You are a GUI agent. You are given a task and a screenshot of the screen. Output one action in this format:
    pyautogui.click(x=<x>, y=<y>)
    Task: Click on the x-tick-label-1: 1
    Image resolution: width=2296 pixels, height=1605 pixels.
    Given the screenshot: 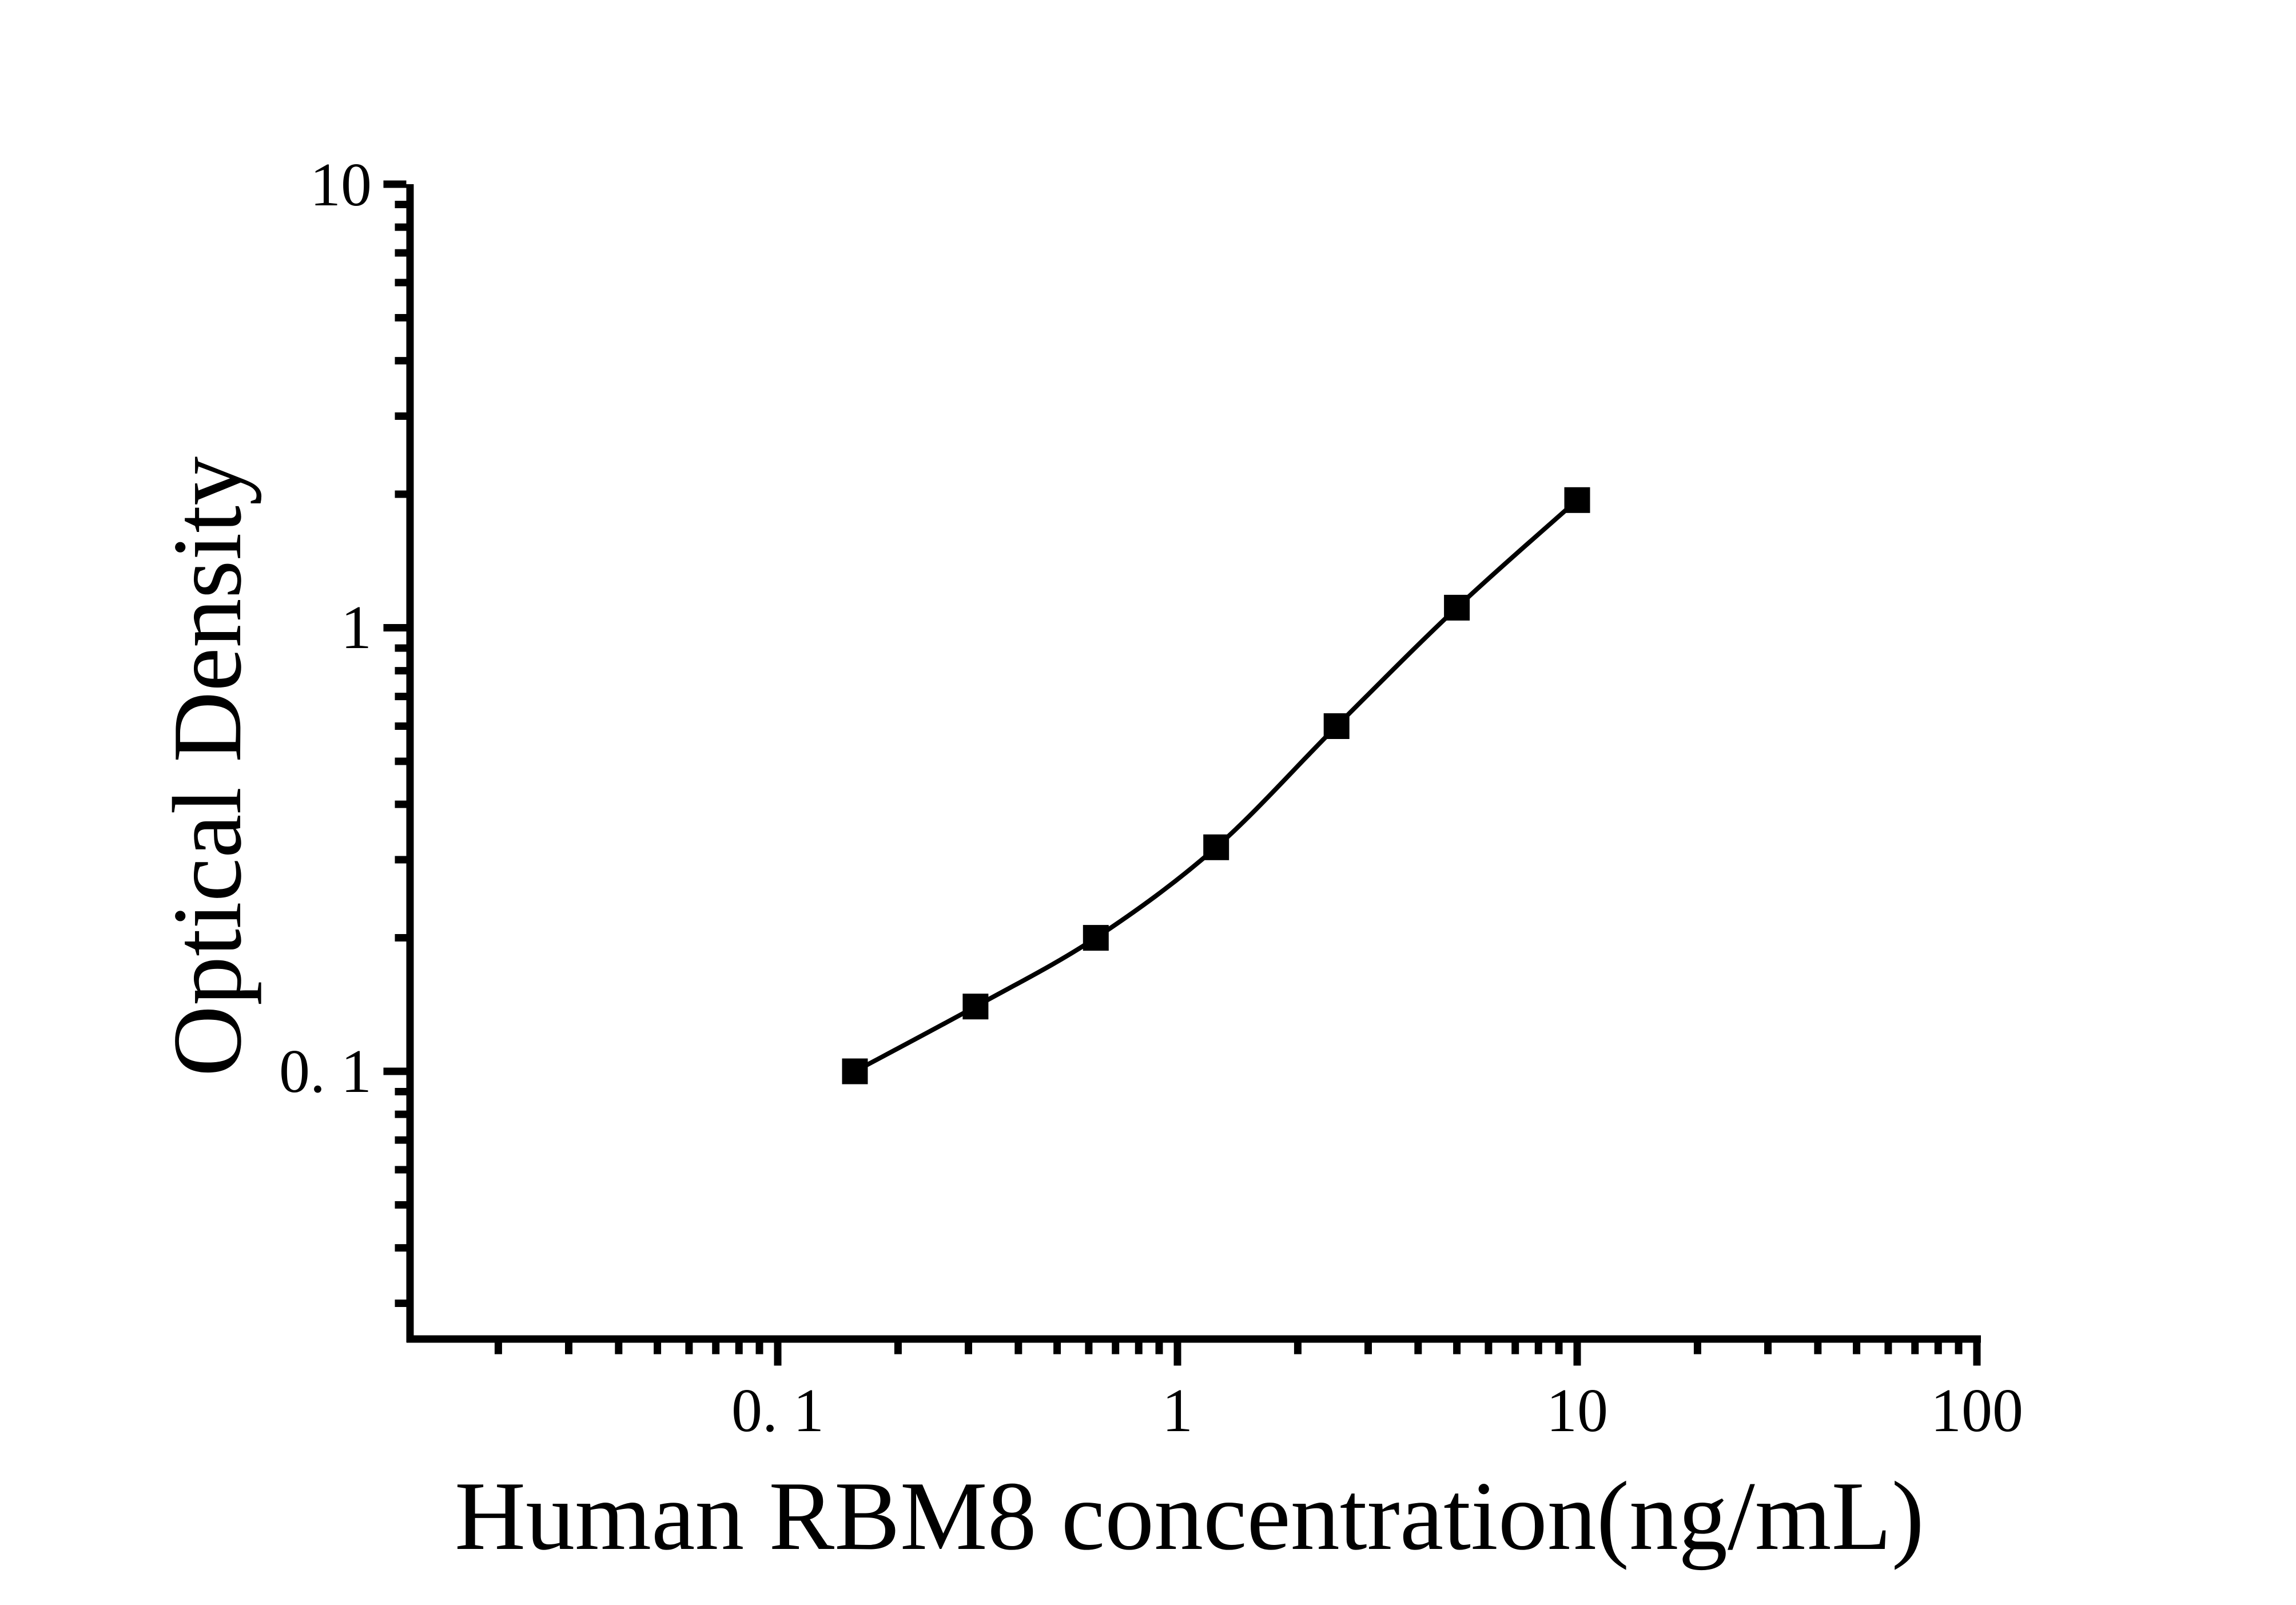 What is the action you would take?
    pyautogui.click(x=1177, y=1411)
    